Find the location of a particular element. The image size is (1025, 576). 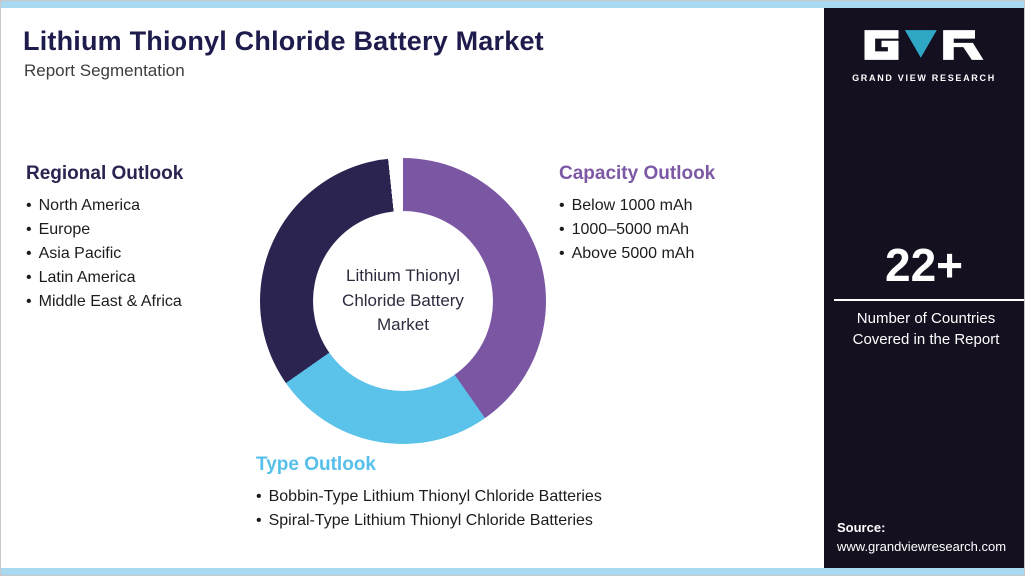

gvr-logo: GRAND VIEW RESEARCH is located at coordinates (924, 55).